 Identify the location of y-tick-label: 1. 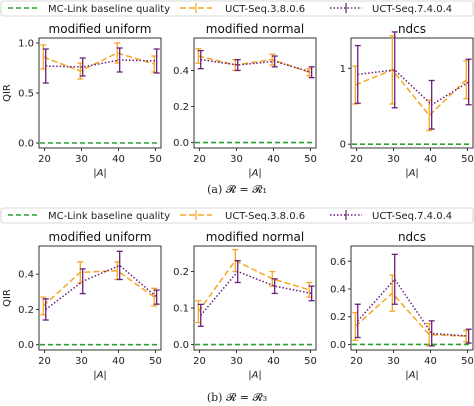
(343, 69).